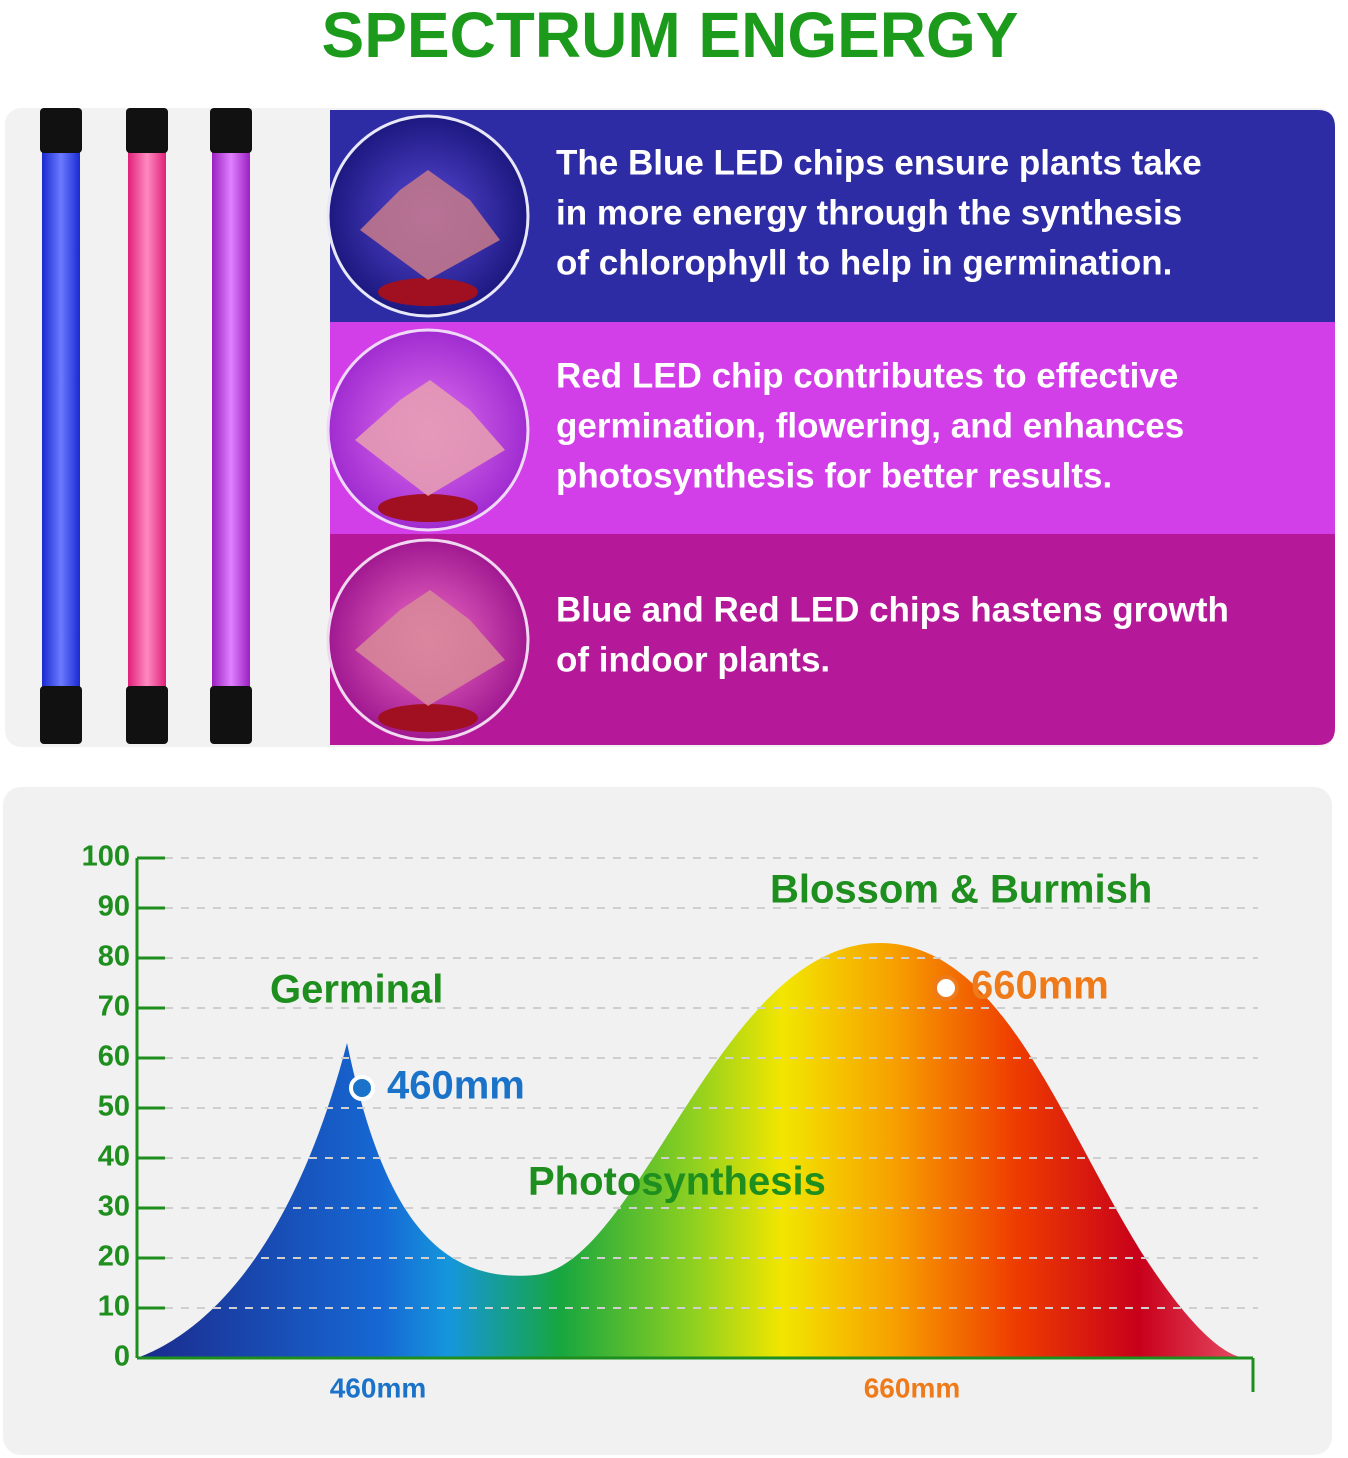 Image resolution: width=1348 pixels, height=1458 pixels. Describe the element at coordinates (356, 990) in the screenshot. I see `annotation: Germinal` at that location.